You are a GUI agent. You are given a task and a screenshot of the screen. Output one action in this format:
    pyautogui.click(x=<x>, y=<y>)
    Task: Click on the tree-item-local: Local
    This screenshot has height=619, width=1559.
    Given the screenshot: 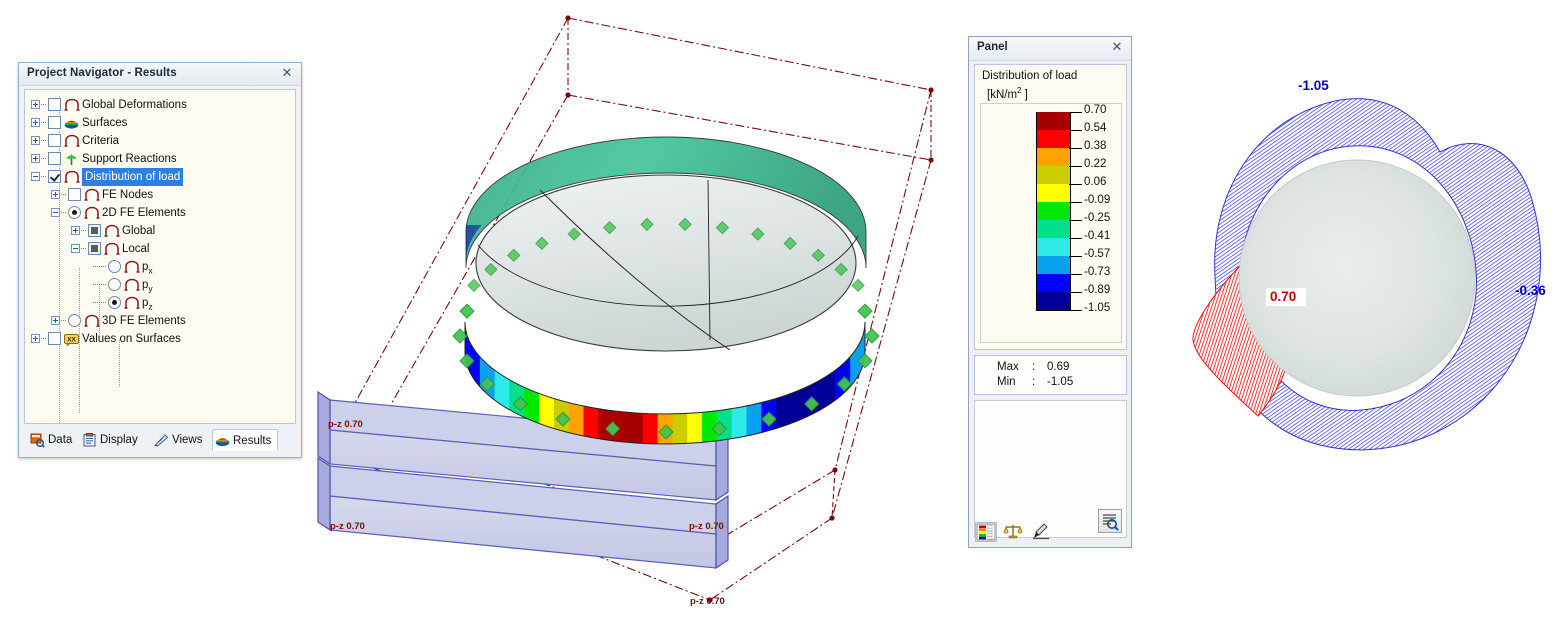 What is the action you would take?
    pyautogui.click(x=160, y=249)
    